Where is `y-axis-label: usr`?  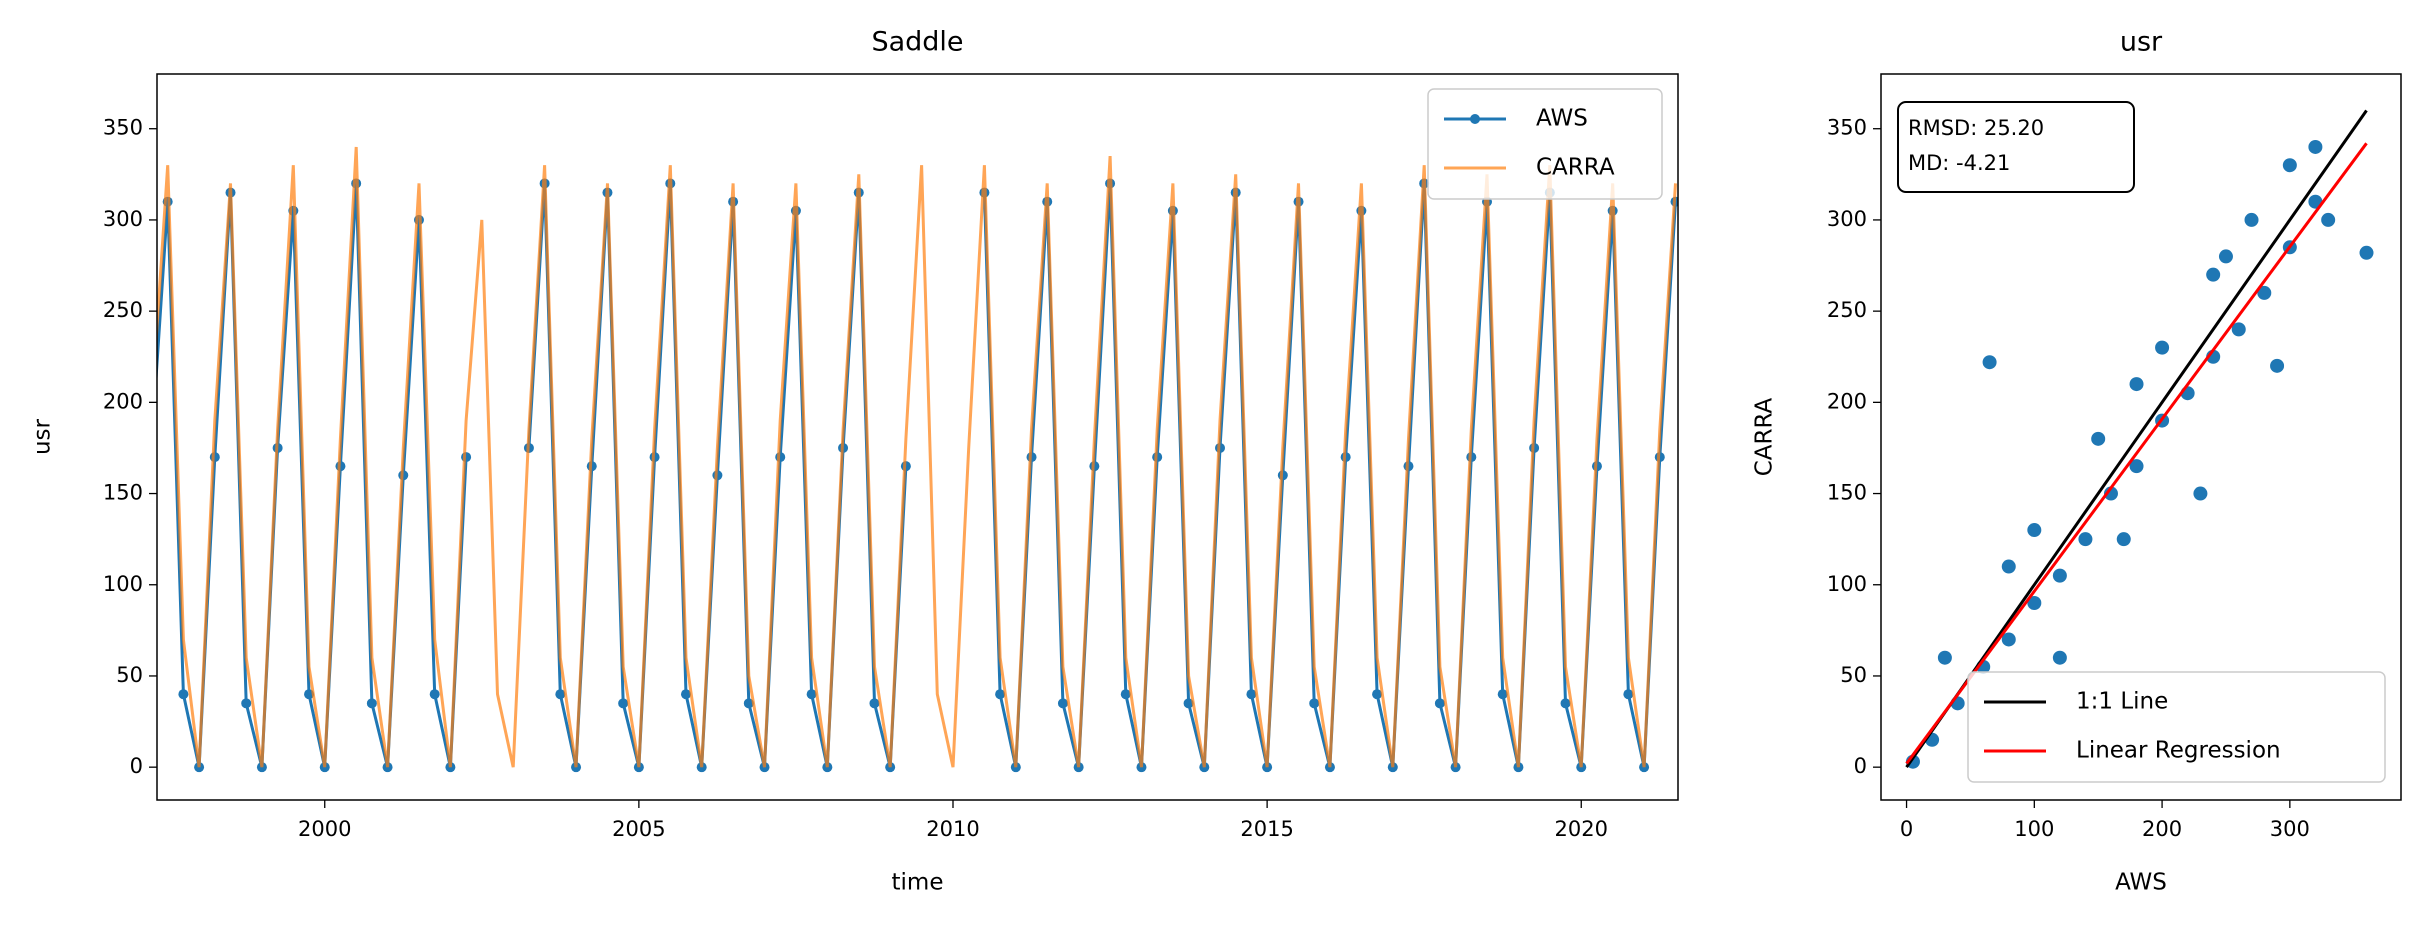 y-axis-label: usr is located at coordinates (43, 436).